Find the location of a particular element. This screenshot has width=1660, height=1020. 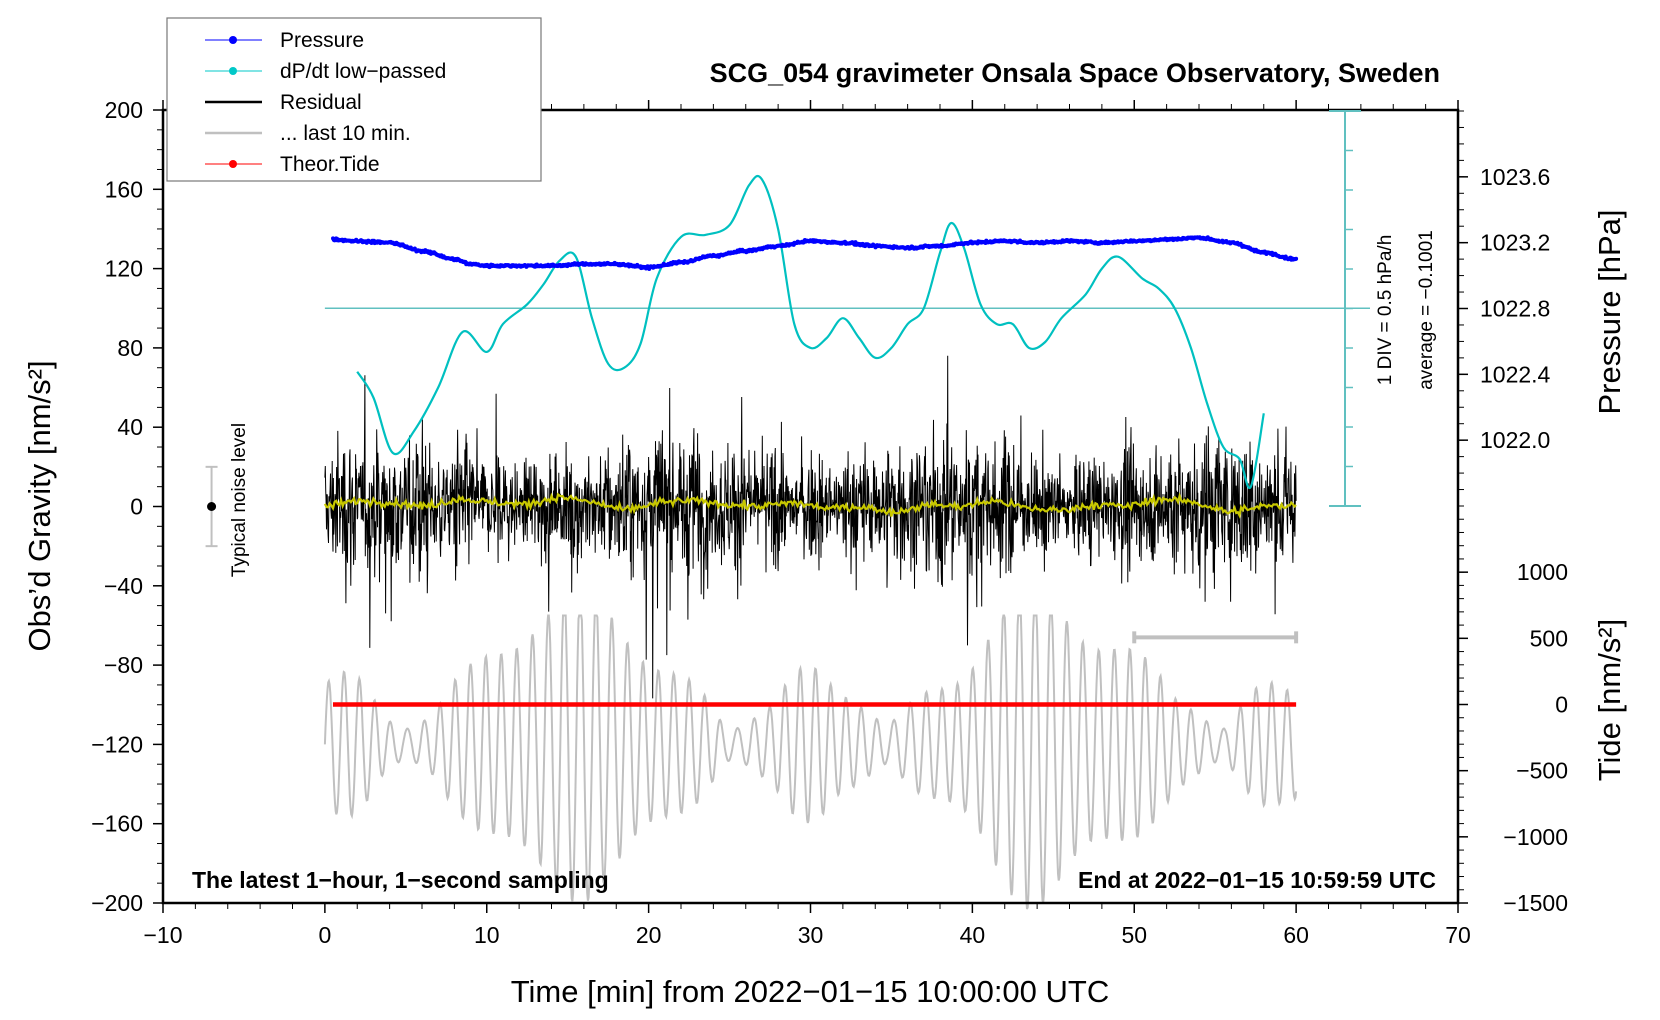

y-tick-label: −80 is located at coordinates (123, 665).